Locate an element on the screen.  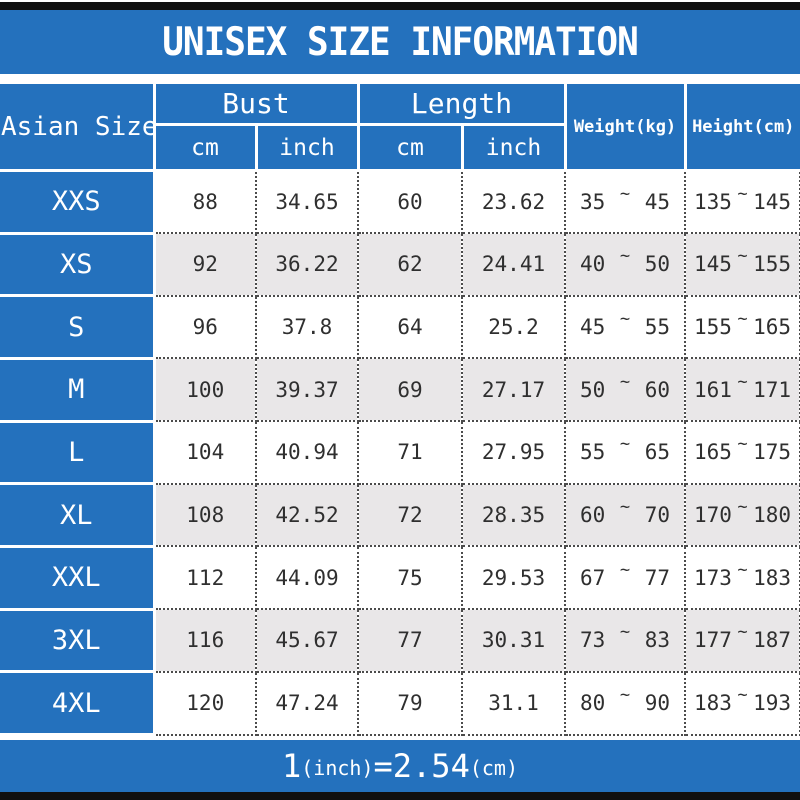
height-range-cell: 135 ~145 is located at coordinates (742, 202).